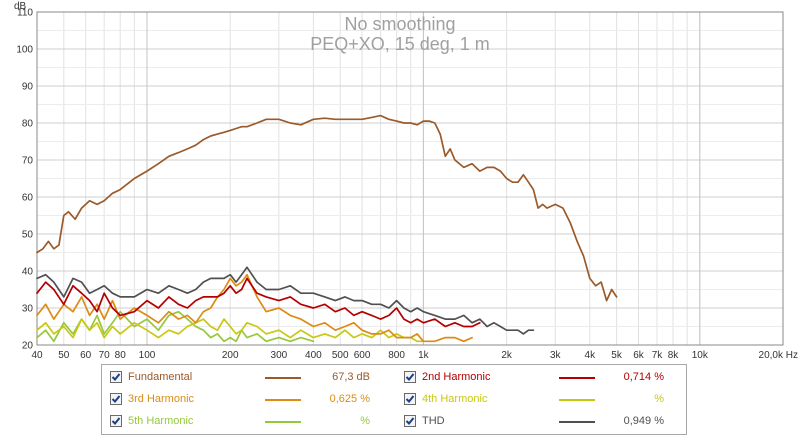 The height and width of the screenshot is (437, 800). What do you see at coordinates (160, 377) in the screenshot?
I see `legend-label: Fundamental` at bounding box center [160, 377].